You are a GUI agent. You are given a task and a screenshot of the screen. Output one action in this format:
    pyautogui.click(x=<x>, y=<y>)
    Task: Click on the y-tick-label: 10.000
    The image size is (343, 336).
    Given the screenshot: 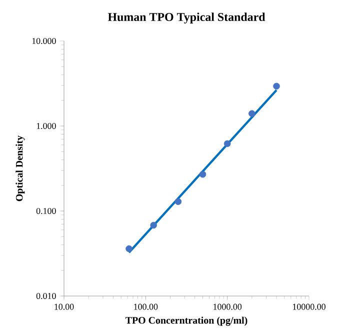 What is the action you would take?
    pyautogui.click(x=44, y=41)
    